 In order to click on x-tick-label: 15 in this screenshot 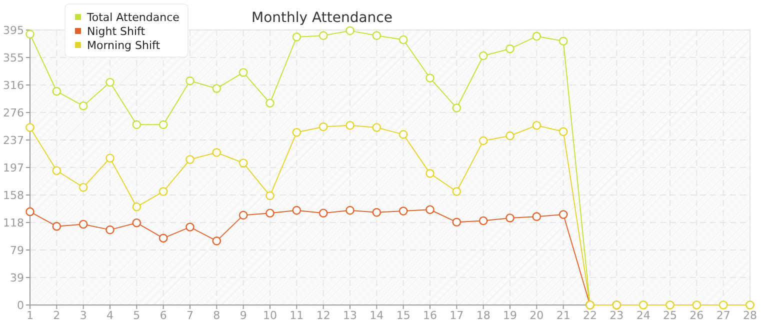, I will do `click(403, 314)`.